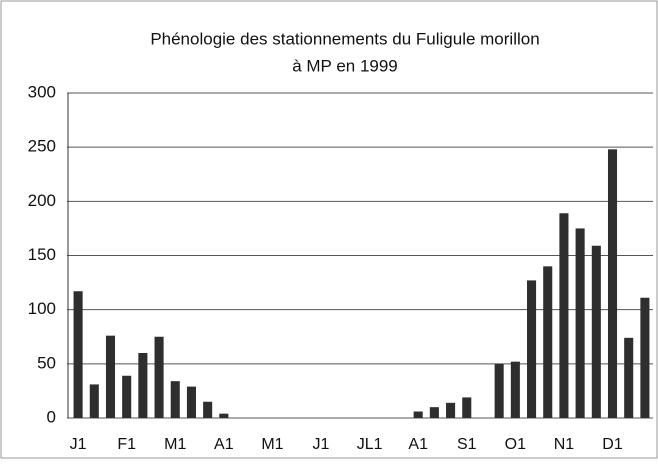  What do you see at coordinates (345, 65) in the screenshot?
I see `chart-title: à MP en 1999` at bounding box center [345, 65].